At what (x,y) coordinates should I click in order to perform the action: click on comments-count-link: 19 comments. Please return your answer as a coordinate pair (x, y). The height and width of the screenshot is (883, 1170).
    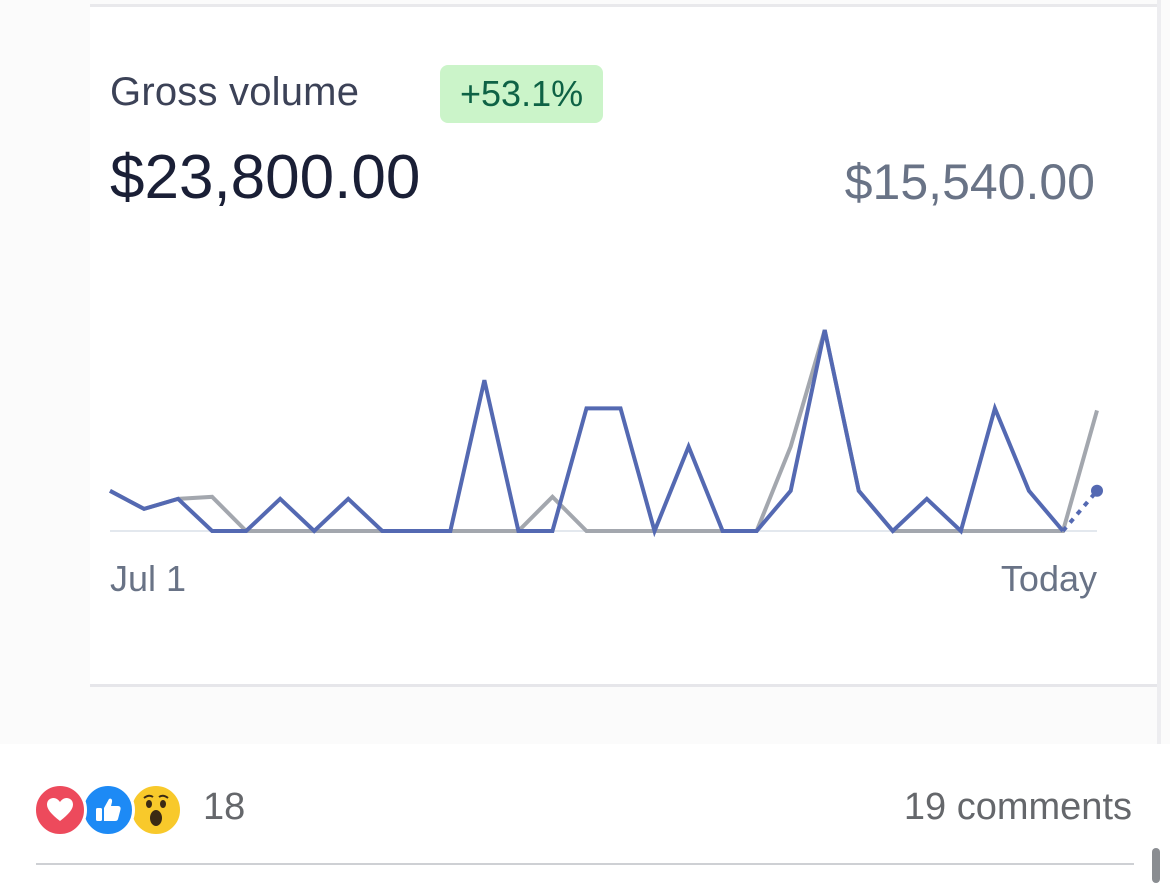
    Looking at the image, I should click on (1017, 807).